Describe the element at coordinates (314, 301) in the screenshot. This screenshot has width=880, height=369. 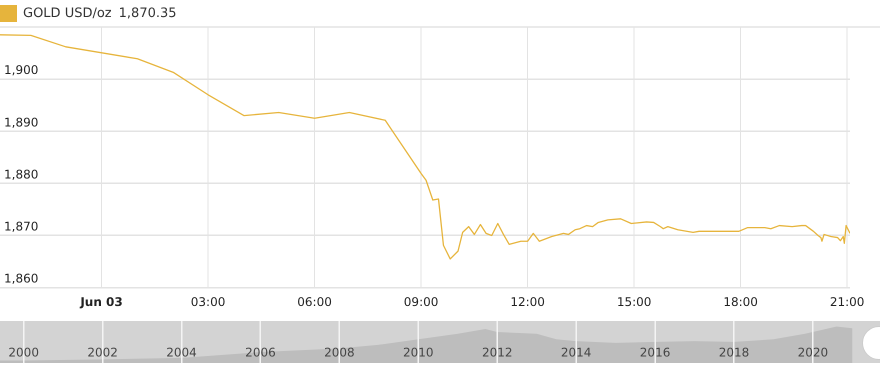
I see `x-tick-label: 06:00` at that location.